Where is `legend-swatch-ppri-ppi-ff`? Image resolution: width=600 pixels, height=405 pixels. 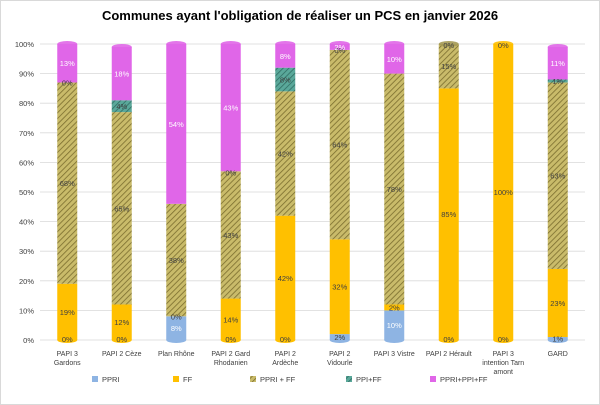
legend-swatch-ppri-ppi-ff is located at coordinates (433, 379).